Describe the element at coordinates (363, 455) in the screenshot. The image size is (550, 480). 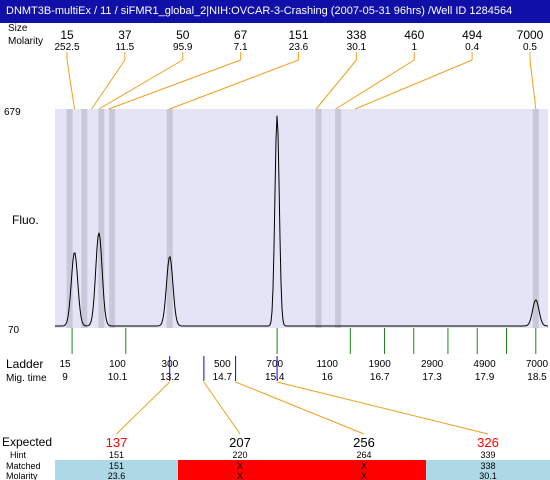
I see `hint-value: 264` at that location.